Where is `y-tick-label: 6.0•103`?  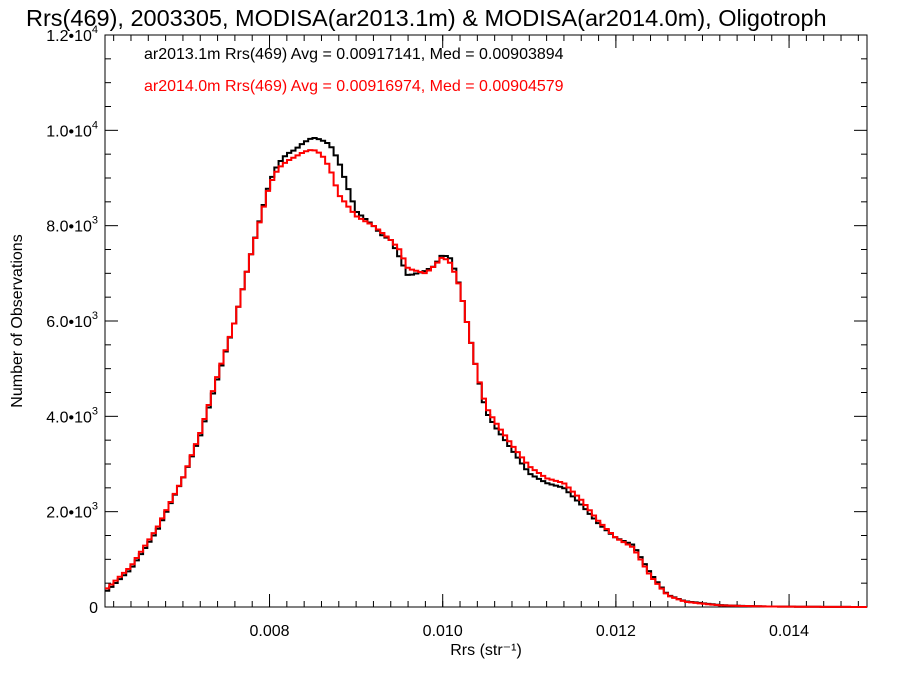
y-tick-label: 6.0•103 is located at coordinates (72, 320).